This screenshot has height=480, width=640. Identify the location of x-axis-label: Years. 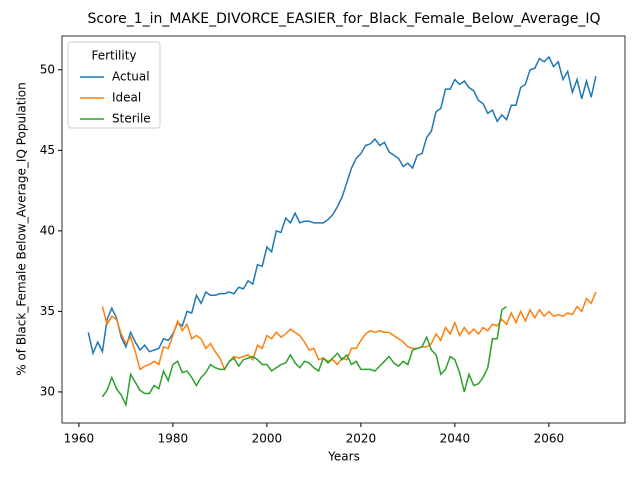
(343, 457).